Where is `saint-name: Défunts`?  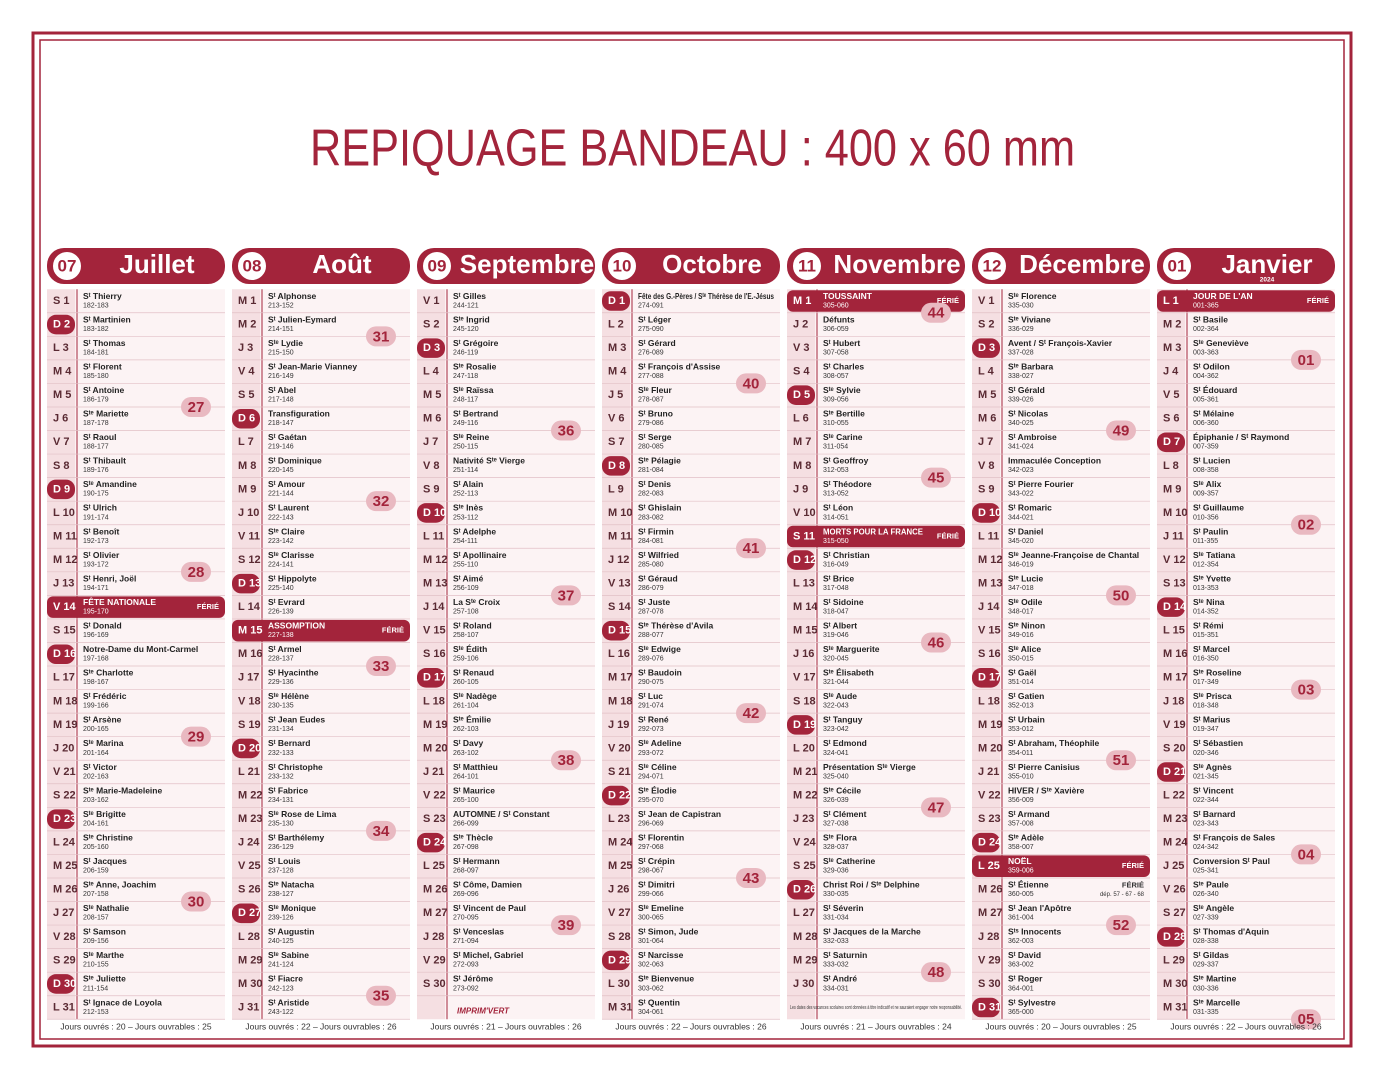
saint-name: Défunts is located at coordinates (839, 319).